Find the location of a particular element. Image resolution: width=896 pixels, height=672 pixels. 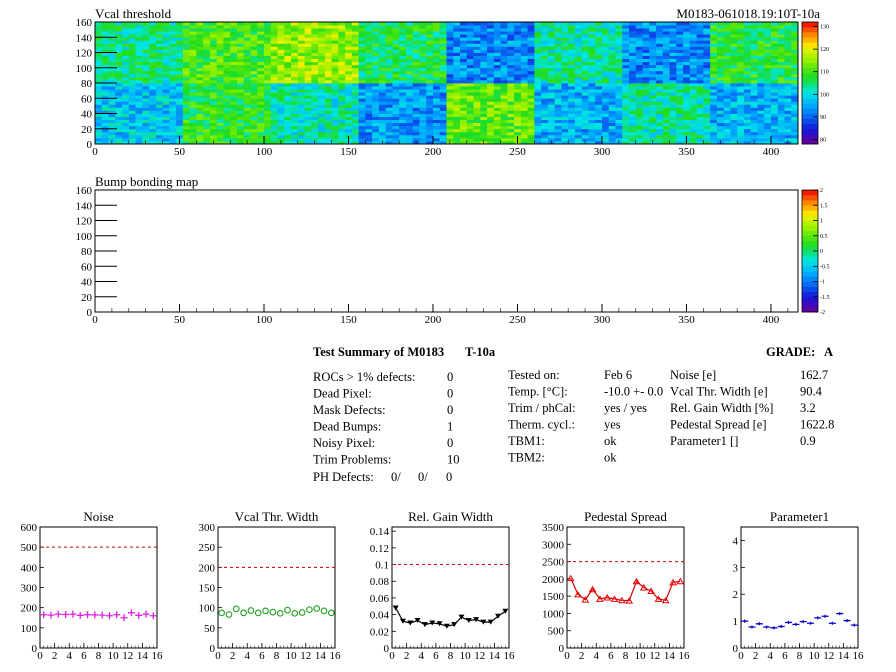

defect-label: Noisy Pixel: is located at coordinates (344, 443).